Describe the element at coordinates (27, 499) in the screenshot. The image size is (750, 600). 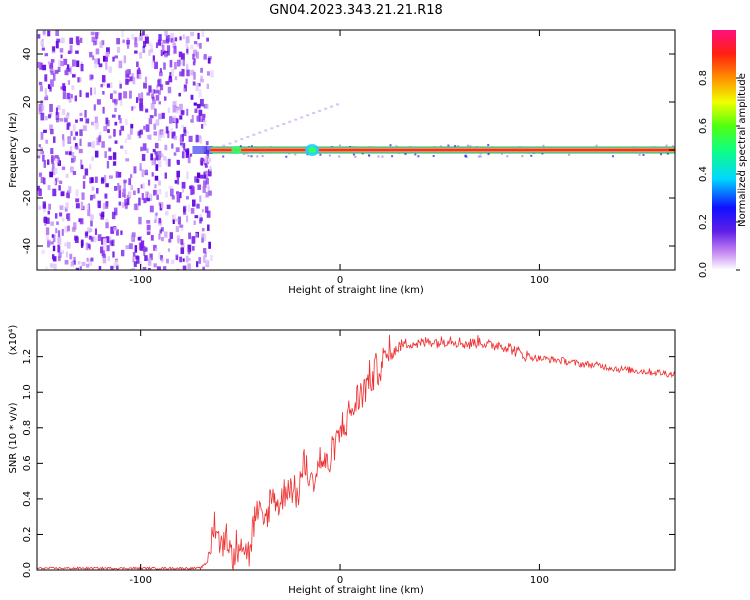
I see `y-tick-label: 0.4` at that location.